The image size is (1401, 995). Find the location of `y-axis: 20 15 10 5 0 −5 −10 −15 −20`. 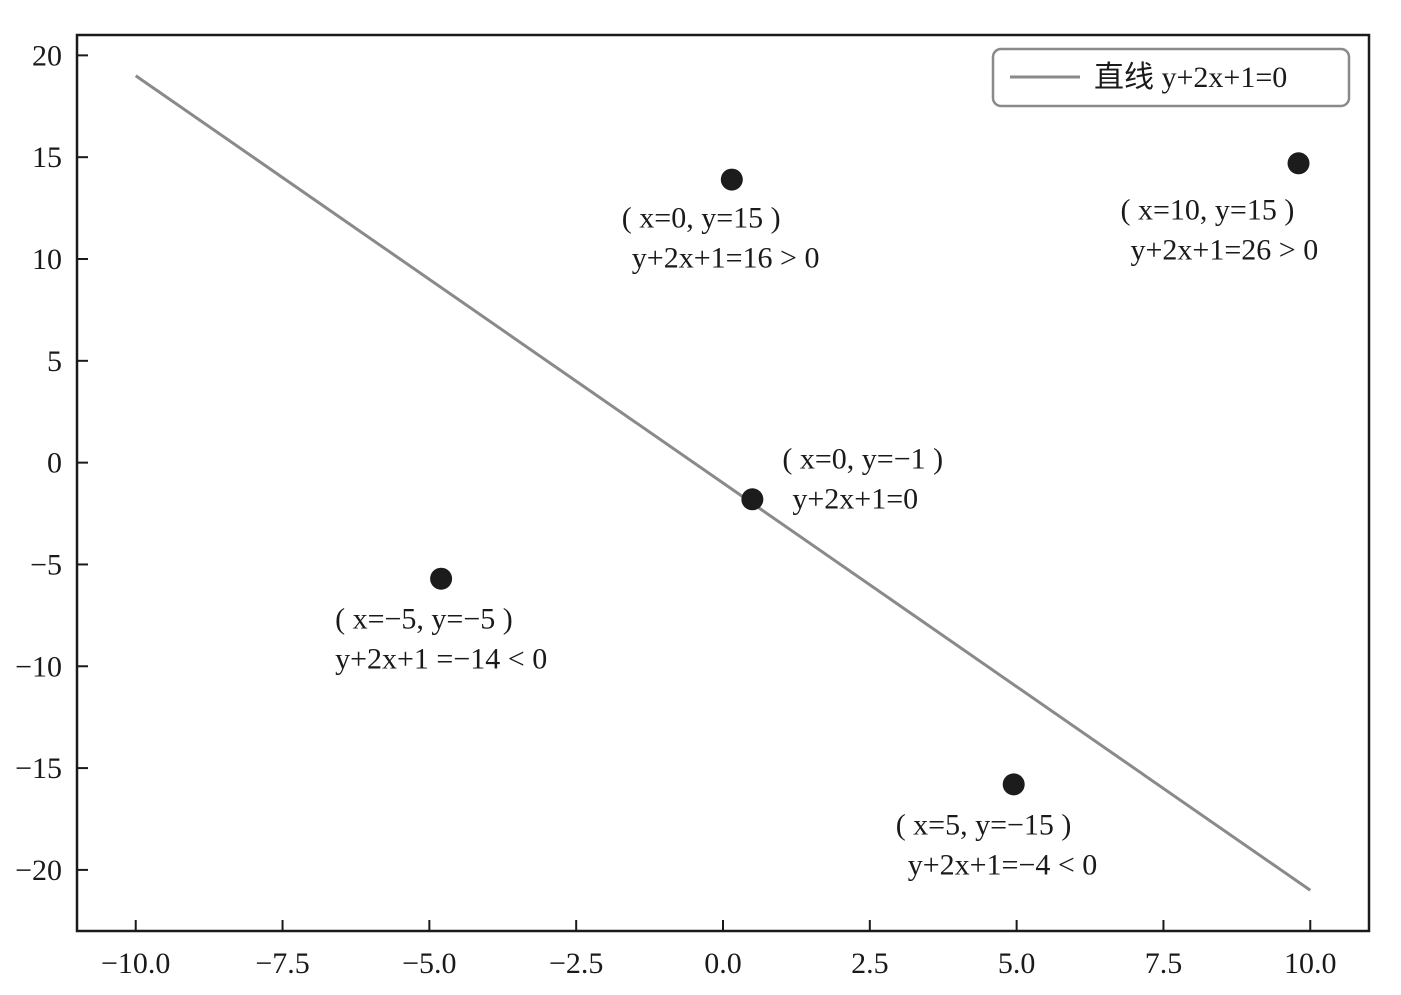

y-axis: 20 15 10 5 0 −5 −10 −15 −20 is located at coordinates (51, 463).